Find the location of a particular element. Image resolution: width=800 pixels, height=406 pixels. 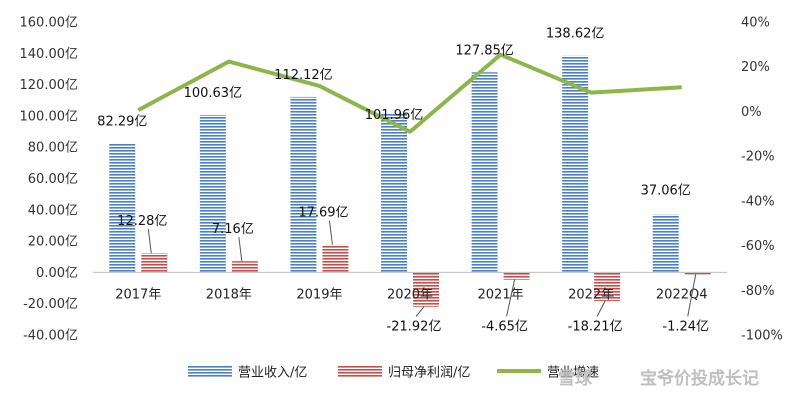

y-right-tick-label: -20% is located at coordinates (758, 157).